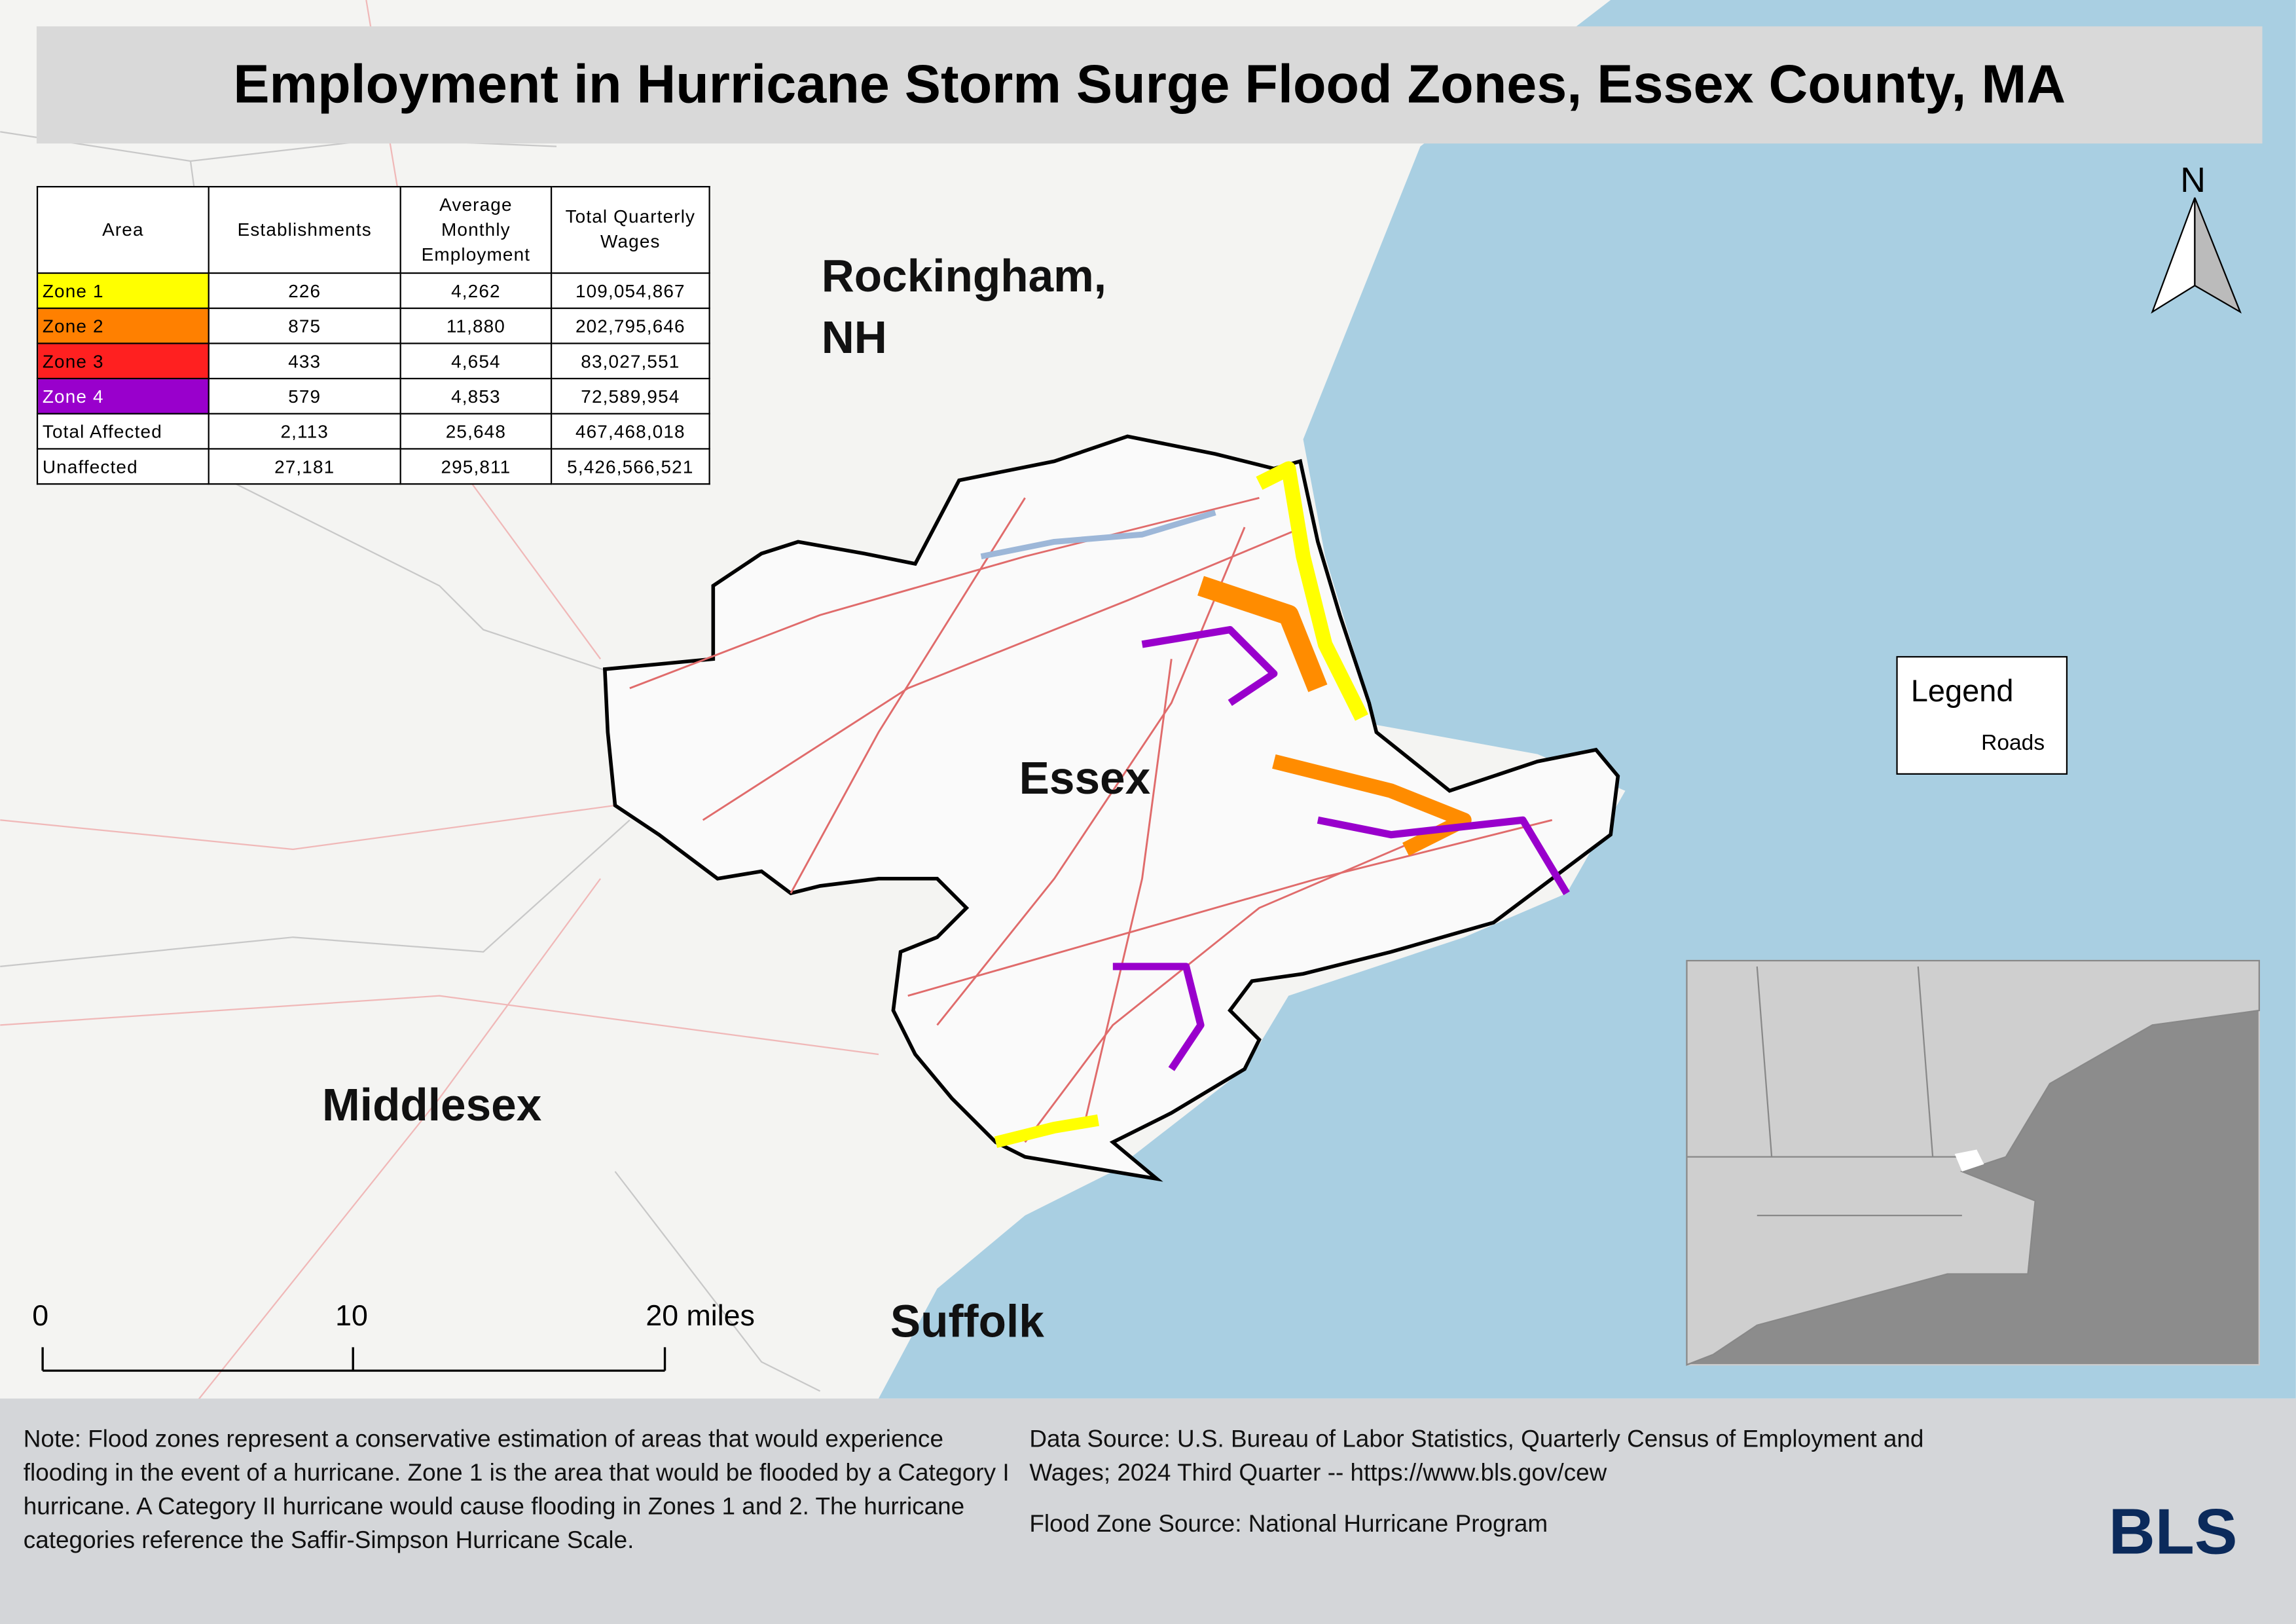  What do you see at coordinates (630, 431) in the screenshot?
I see `value-cell: 467,468,018` at bounding box center [630, 431].